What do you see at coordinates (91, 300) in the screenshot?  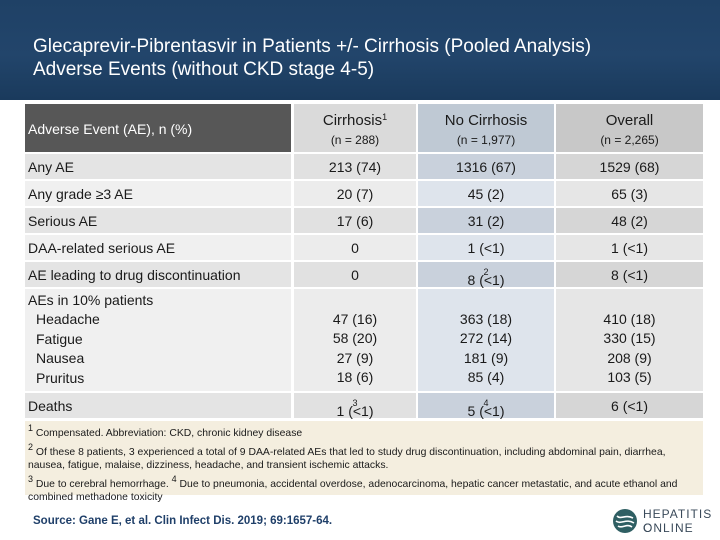 I see `row-label: AEs in 10% patients` at bounding box center [91, 300].